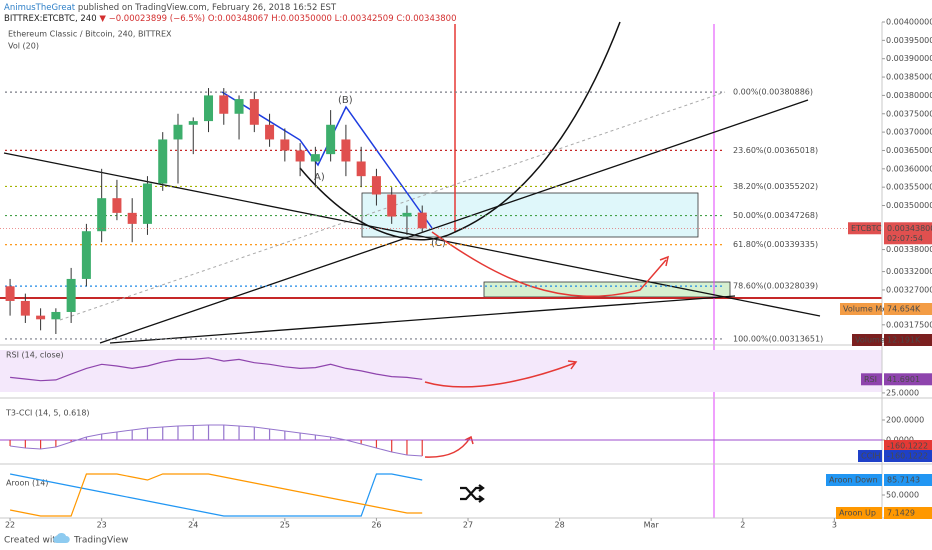 Image resolution: width=932 pixels, height=550 pixels. What do you see at coordinates (472, 493) in the screenshot?
I see `shuffle-icon` at bounding box center [472, 493].